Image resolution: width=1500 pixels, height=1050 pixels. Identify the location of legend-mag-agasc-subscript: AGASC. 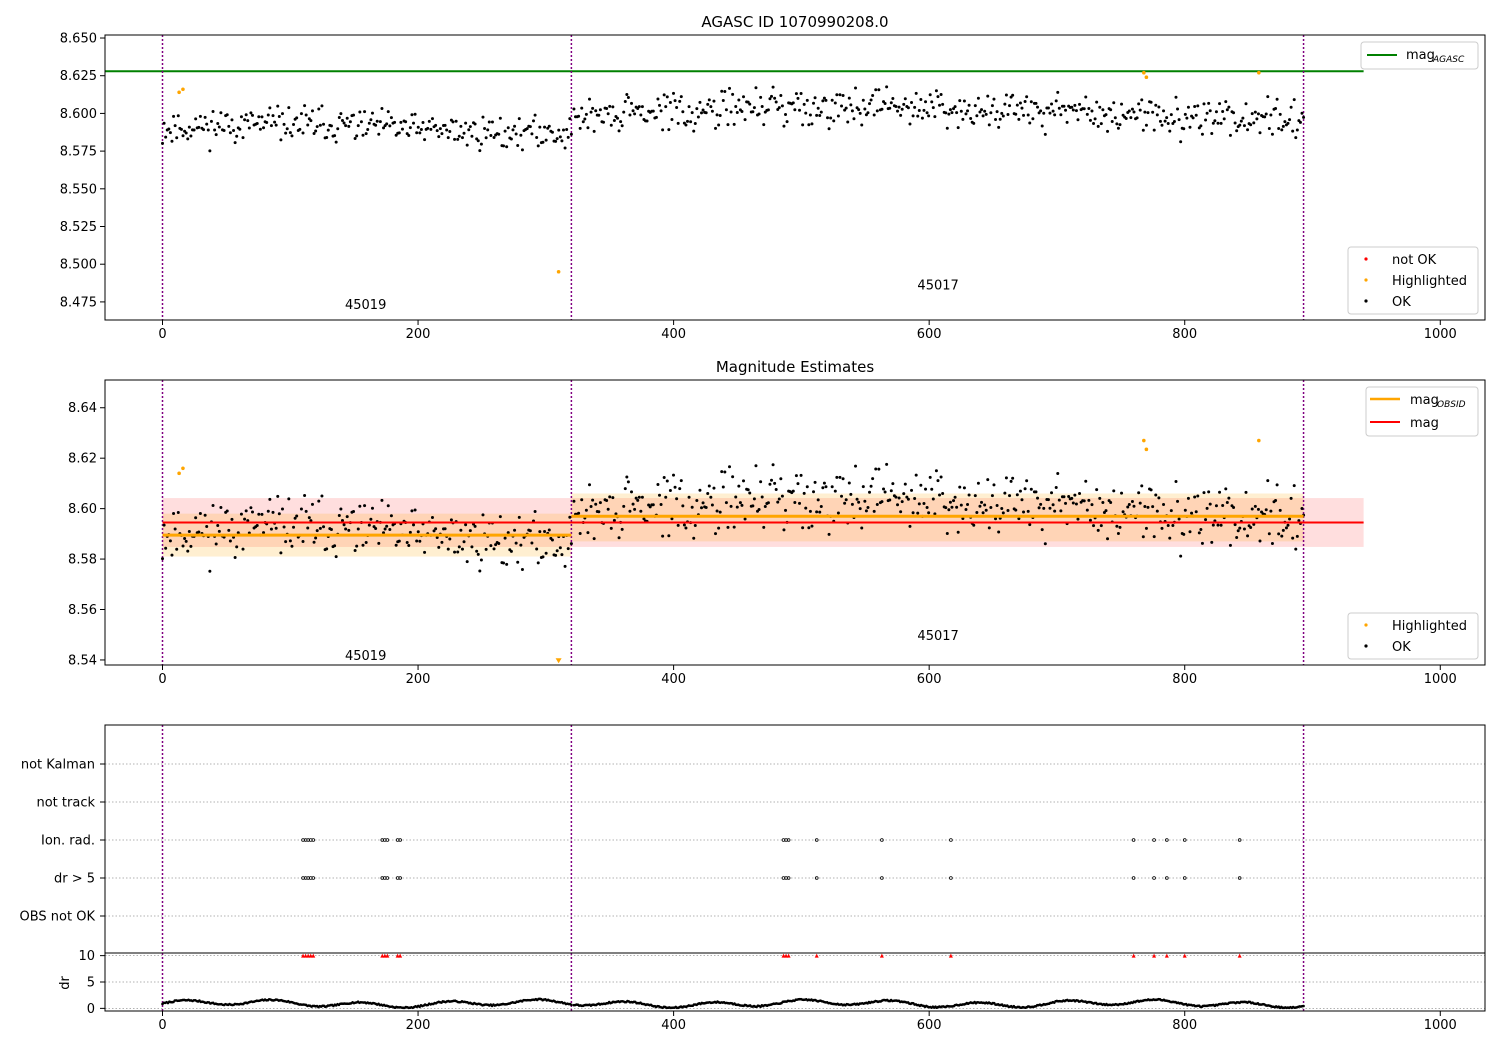
(1448, 60).